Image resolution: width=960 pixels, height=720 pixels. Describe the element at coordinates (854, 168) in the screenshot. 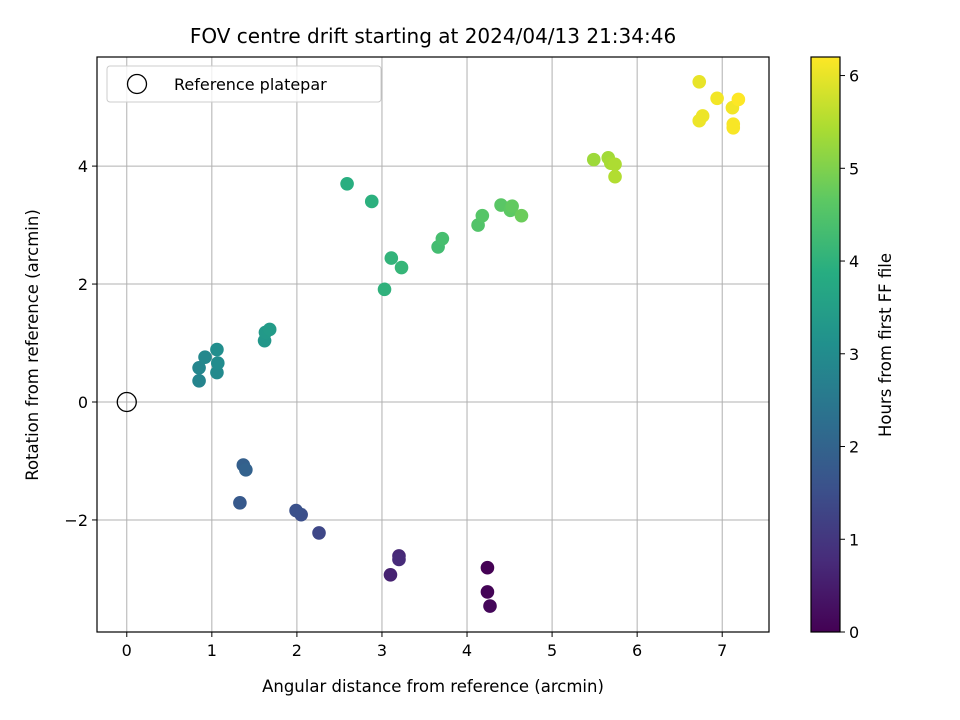

I see `colorbar-tick-label: 5` at that location.